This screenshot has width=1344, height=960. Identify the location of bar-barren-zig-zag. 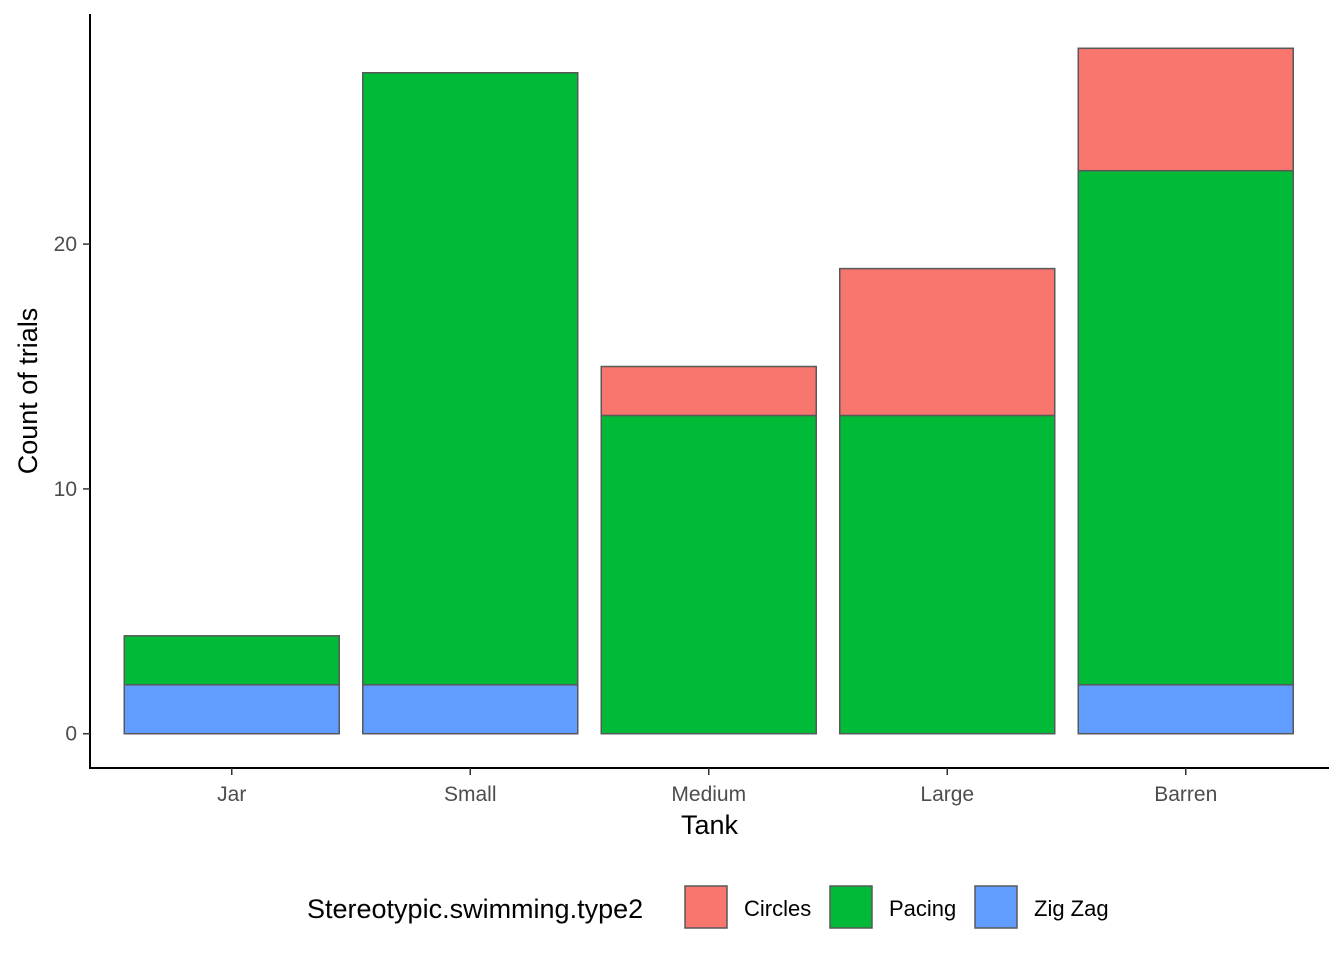
(1185, 709).